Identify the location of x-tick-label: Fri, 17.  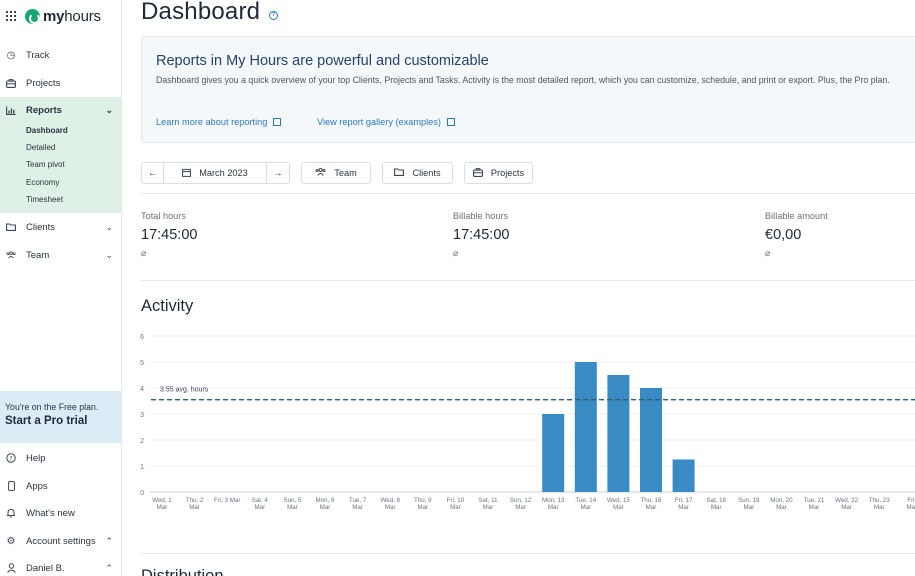
(684, 500).